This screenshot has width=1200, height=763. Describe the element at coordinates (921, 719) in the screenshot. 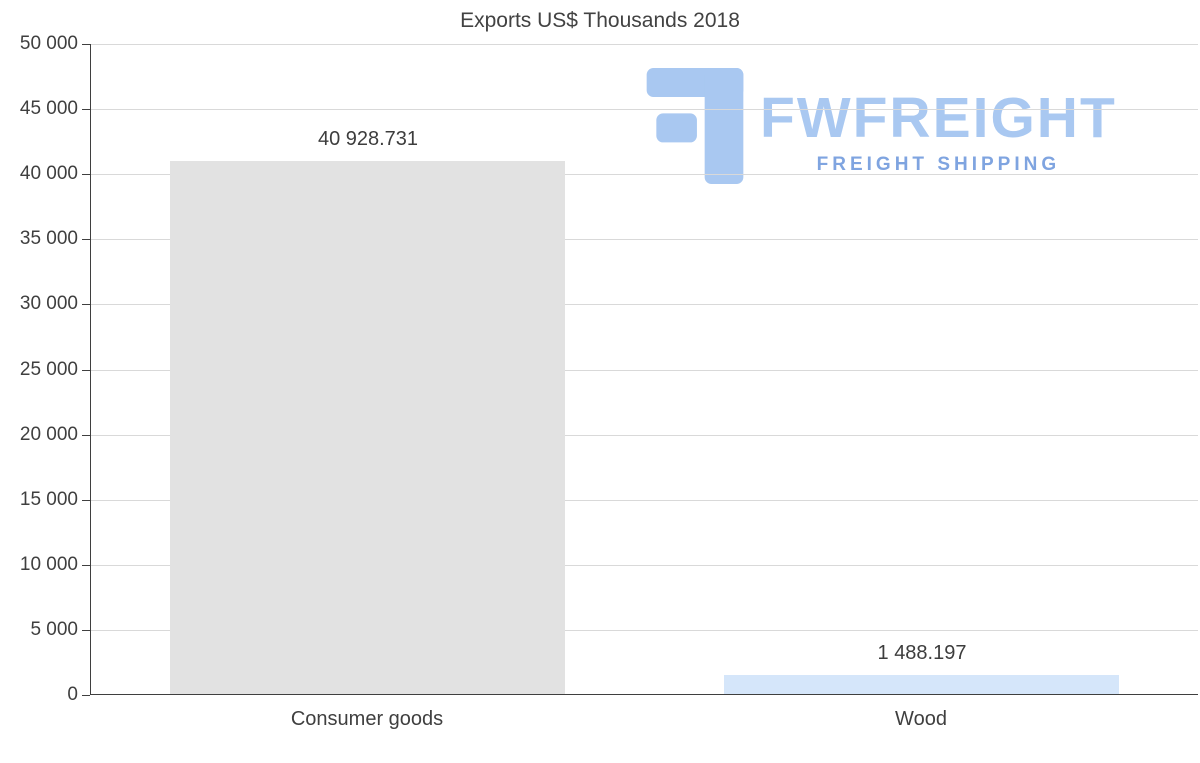

I see `x-axis-category-label: Wood` at that location.